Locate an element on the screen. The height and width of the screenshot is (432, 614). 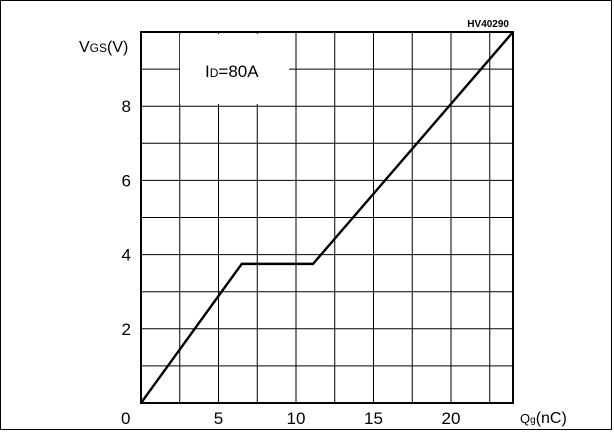
origin-label: 0 is located at coordinates (125, 418).